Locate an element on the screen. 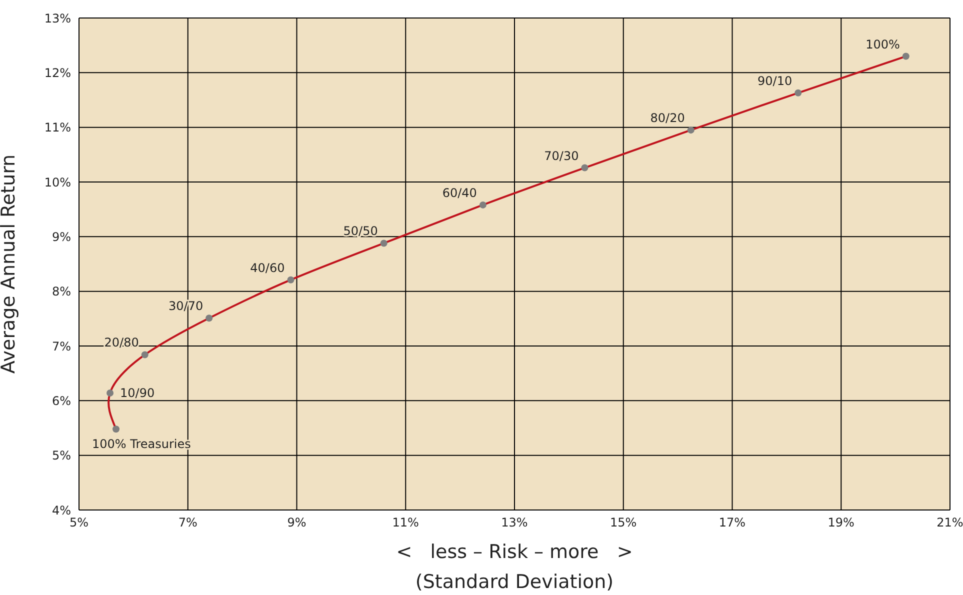 The image size is (963, 595). annotation: 10/90 is located at coordinates (137, 393).